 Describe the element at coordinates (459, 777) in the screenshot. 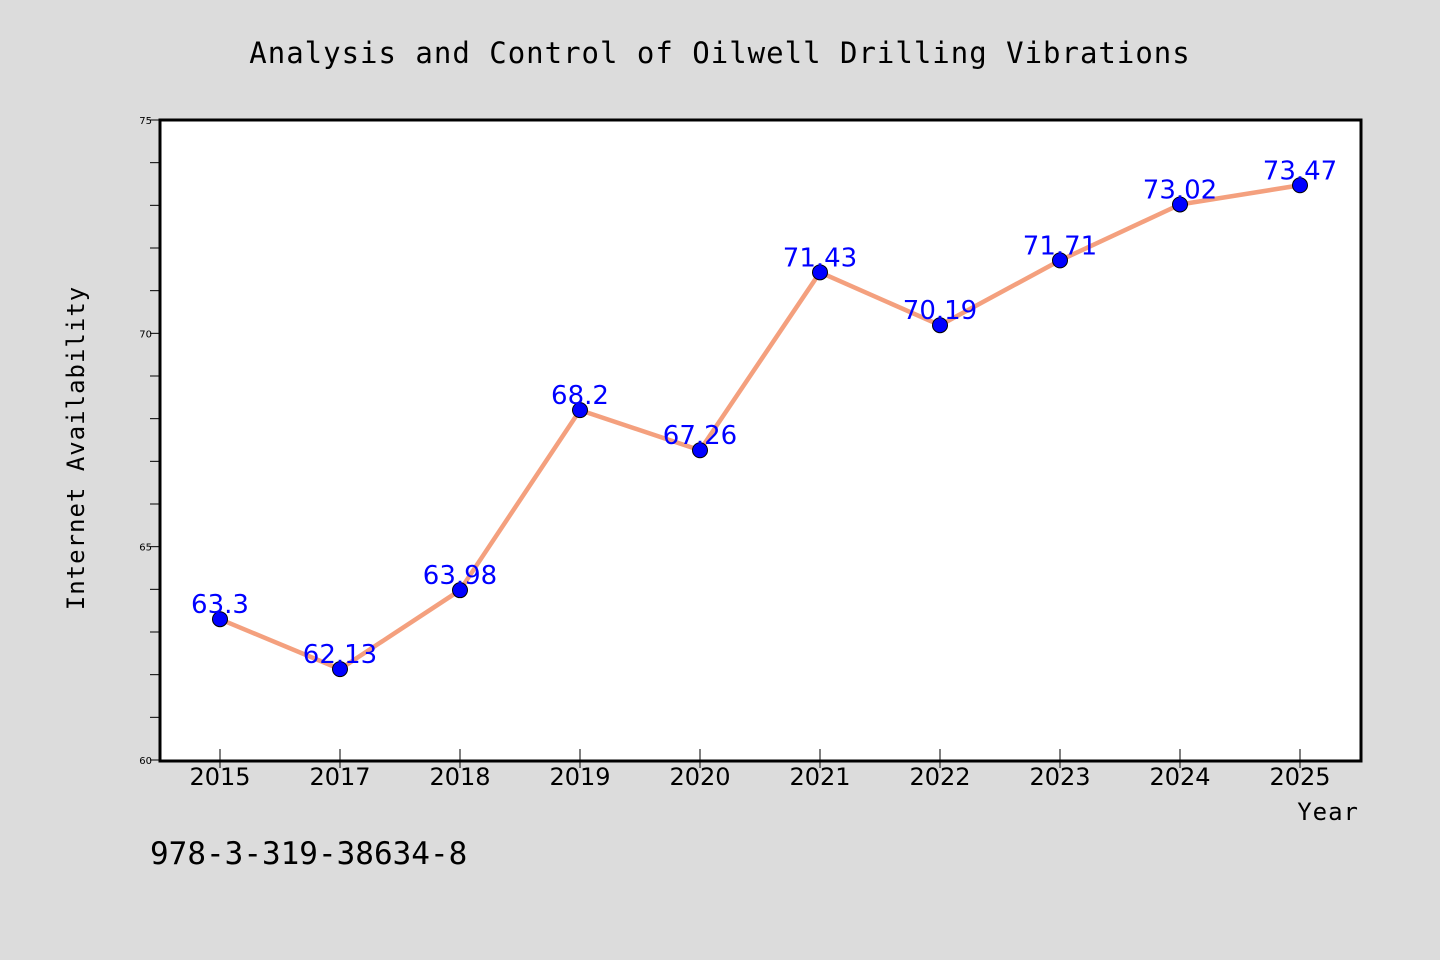

I see `x-tick-label: 2018` at that location.